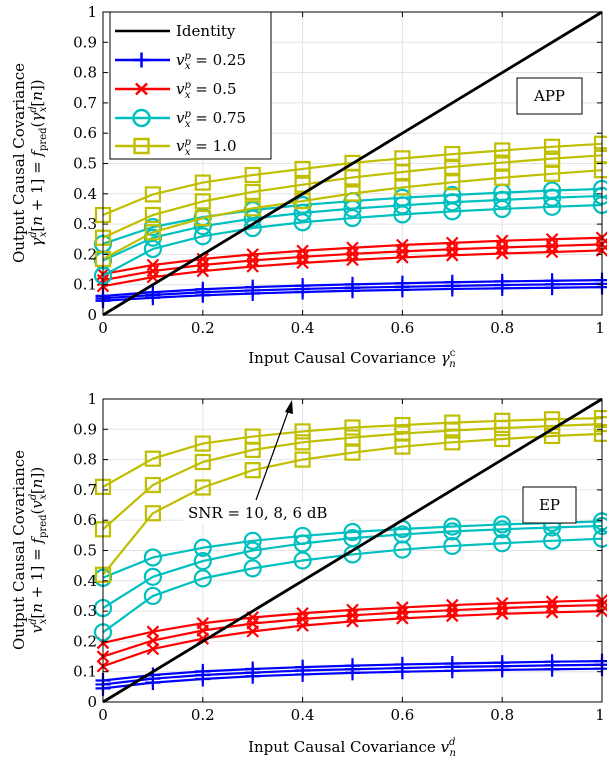 This screenshot has height=767, width=607. What do you see at coordinates (600, 715) in the screenshot?
I see `ep-x-tick-label: 1` at bounding box center [600, 715].